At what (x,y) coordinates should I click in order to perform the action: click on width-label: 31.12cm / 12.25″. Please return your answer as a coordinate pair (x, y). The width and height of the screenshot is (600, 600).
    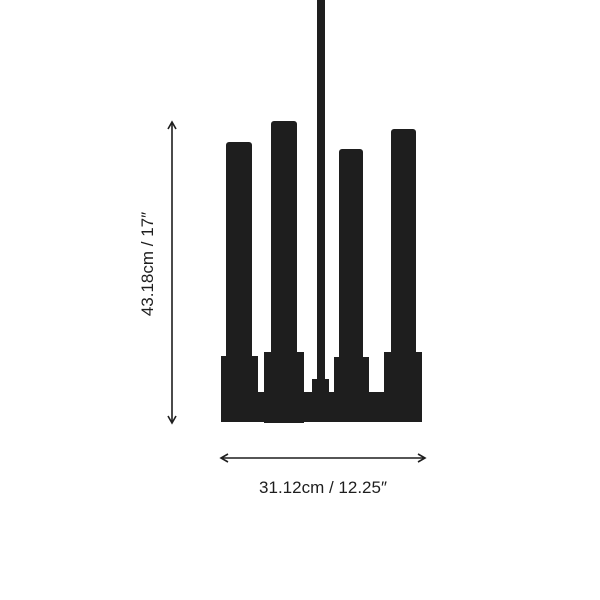
    Looking at the image, I should click on (323, 487).